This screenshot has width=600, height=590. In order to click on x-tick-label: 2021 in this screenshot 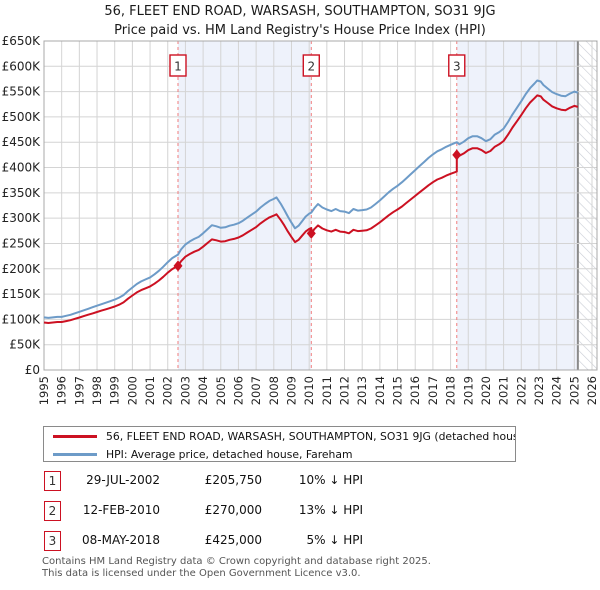, I will do `click(504, 390)`.